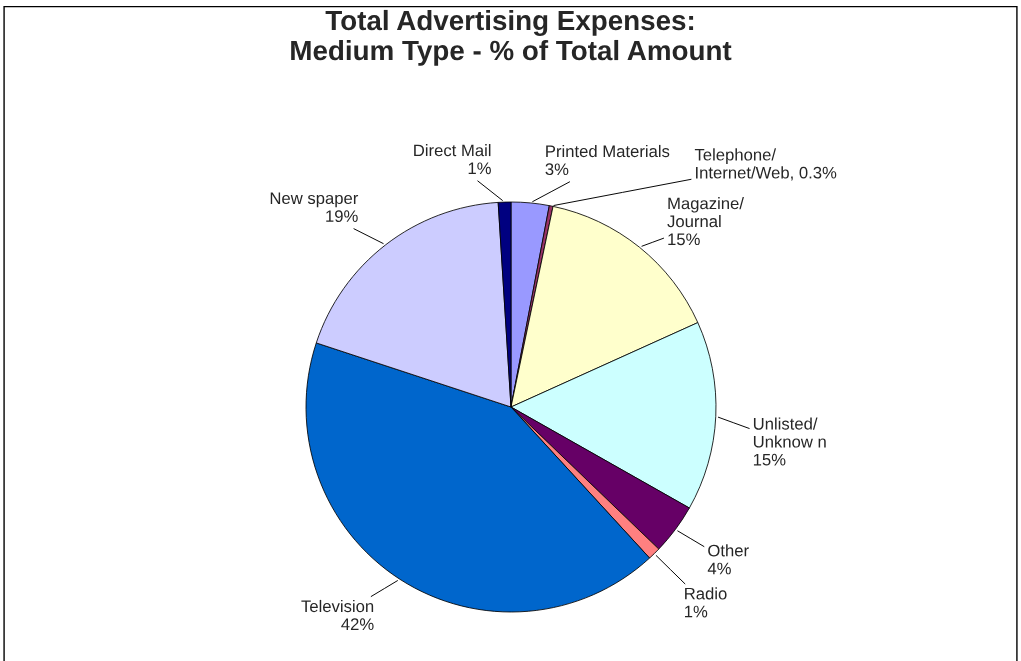  Describe the element at coordinates (511, 37) in the screenshot. I see `chart-title: Total Advertising Expenses: Medium Type - % of Total Amount` at that location.